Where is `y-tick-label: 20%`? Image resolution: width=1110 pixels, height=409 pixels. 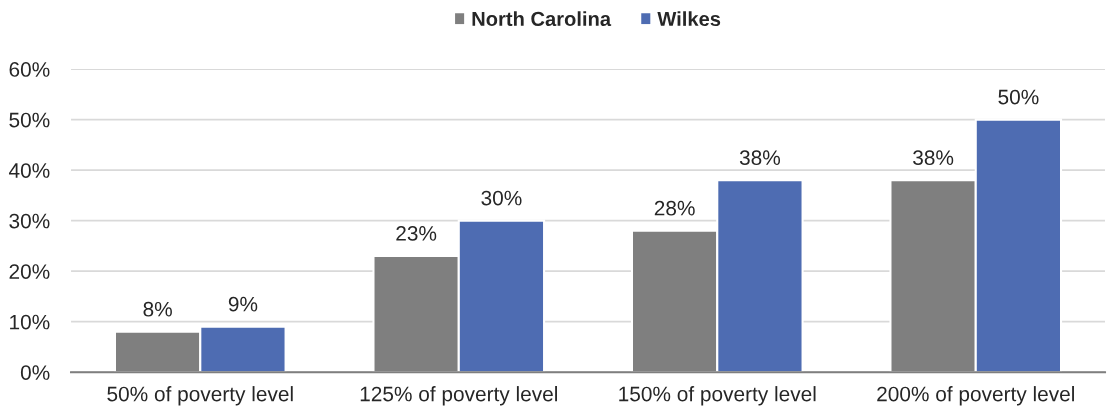 y-tick-label: 20% is located at coordinates (29, 271).